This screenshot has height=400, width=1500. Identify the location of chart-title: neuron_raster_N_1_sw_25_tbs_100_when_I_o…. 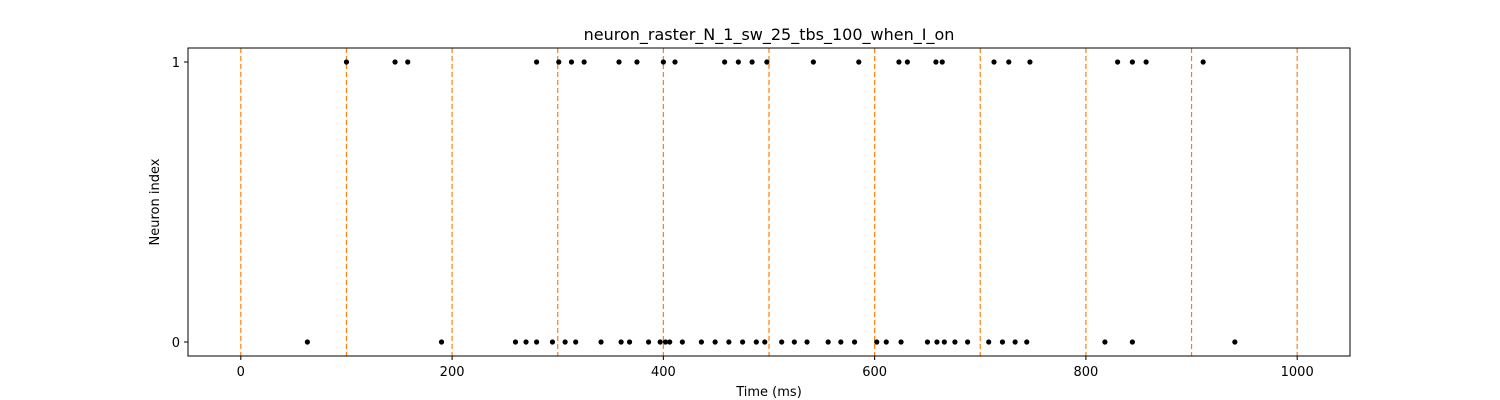
(769, 35).